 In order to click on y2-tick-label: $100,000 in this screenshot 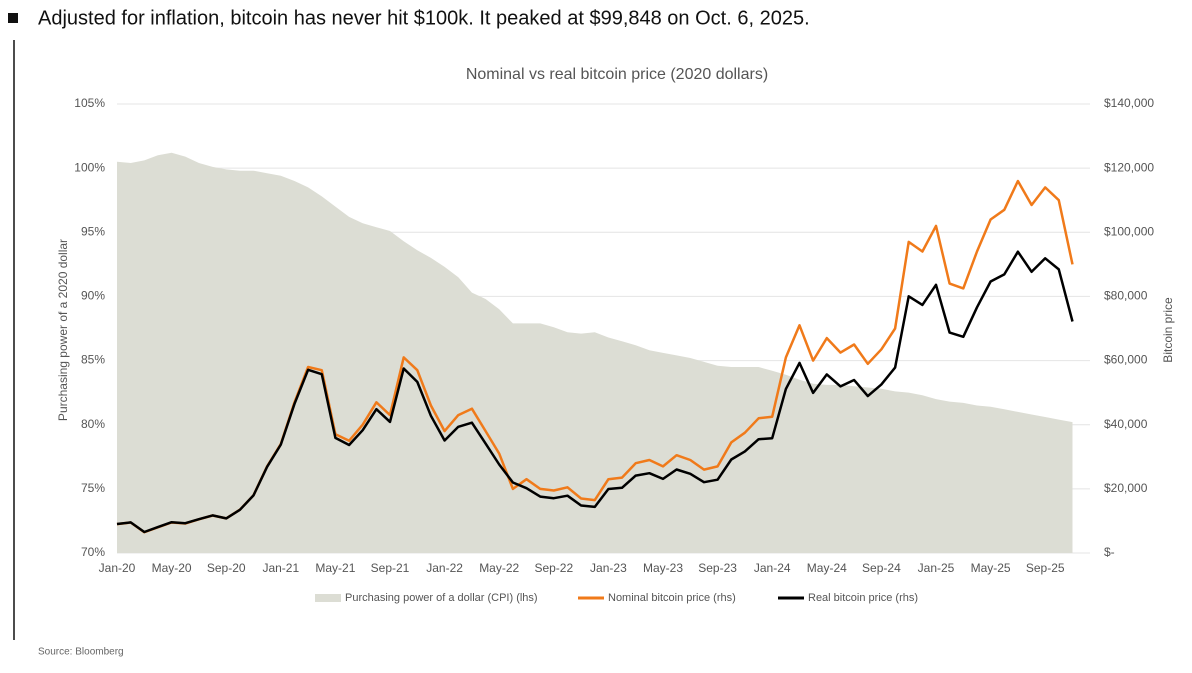, I will do `click(1129, 231)`.